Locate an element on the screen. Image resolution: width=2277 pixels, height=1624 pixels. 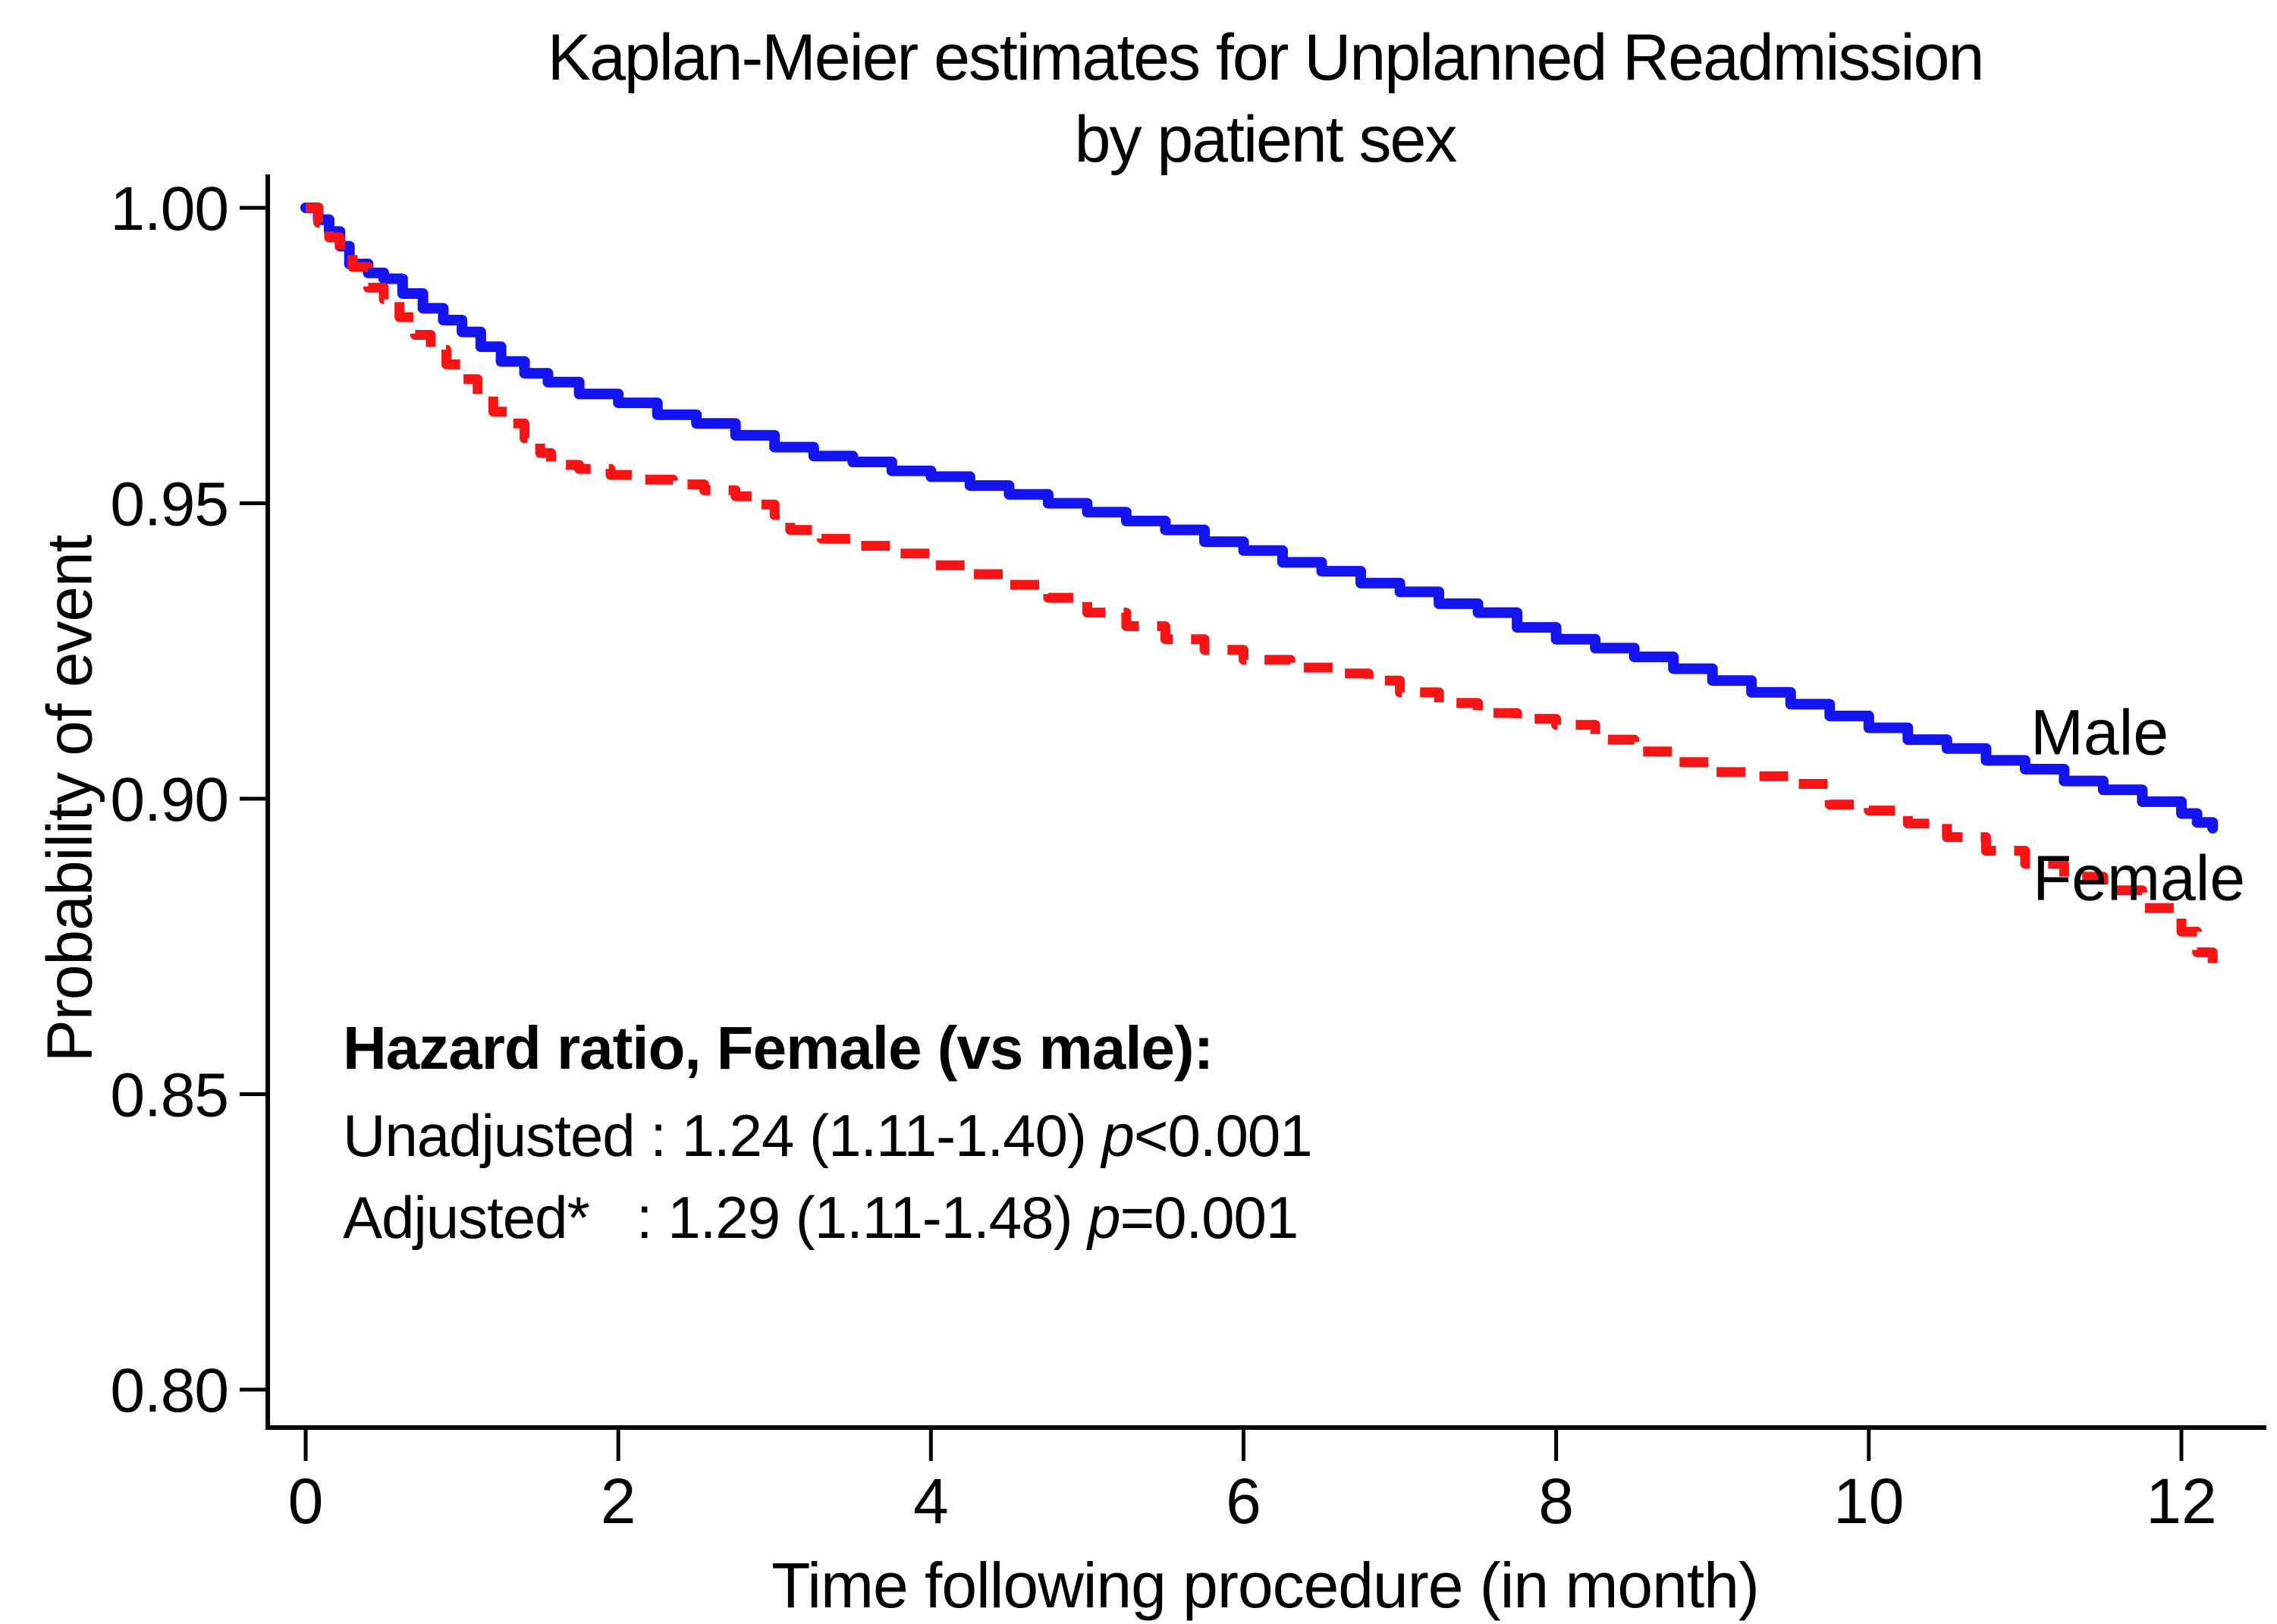
hazard-adjusted-text: Adjusted* : 1.29 (1.11-1.48) is located at coordinates (715, 1217).